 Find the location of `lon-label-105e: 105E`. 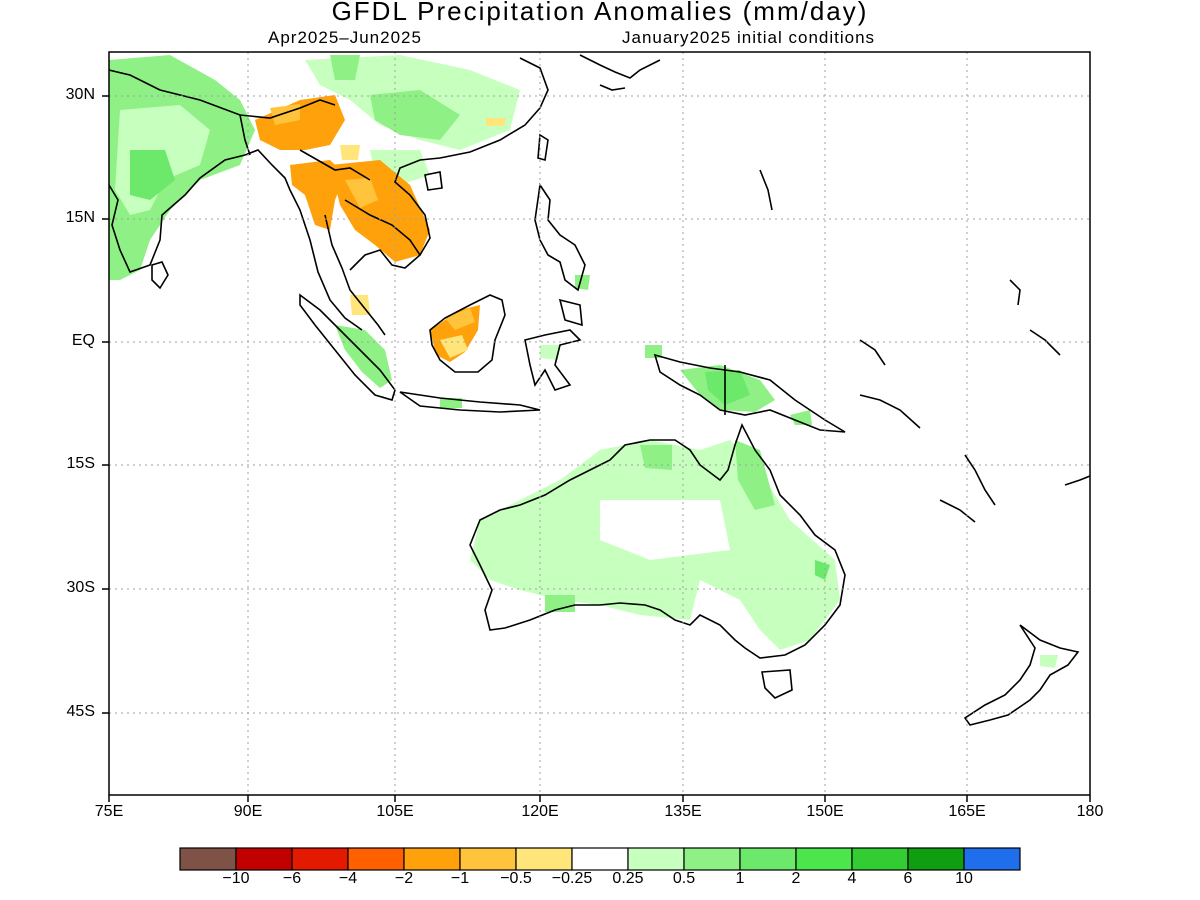

lon-label-105e: 105E is located at coordinates (395, 811).